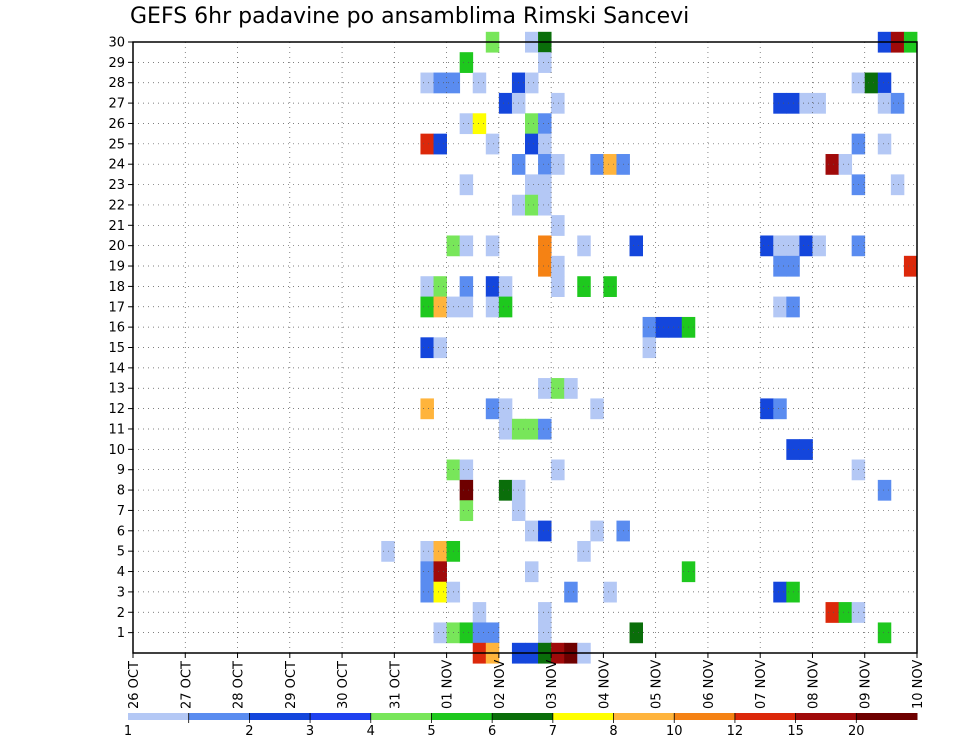 The height and width of the screenshot is (742, 960). I want to click on y-tick-label: 9, so click(121, 470).